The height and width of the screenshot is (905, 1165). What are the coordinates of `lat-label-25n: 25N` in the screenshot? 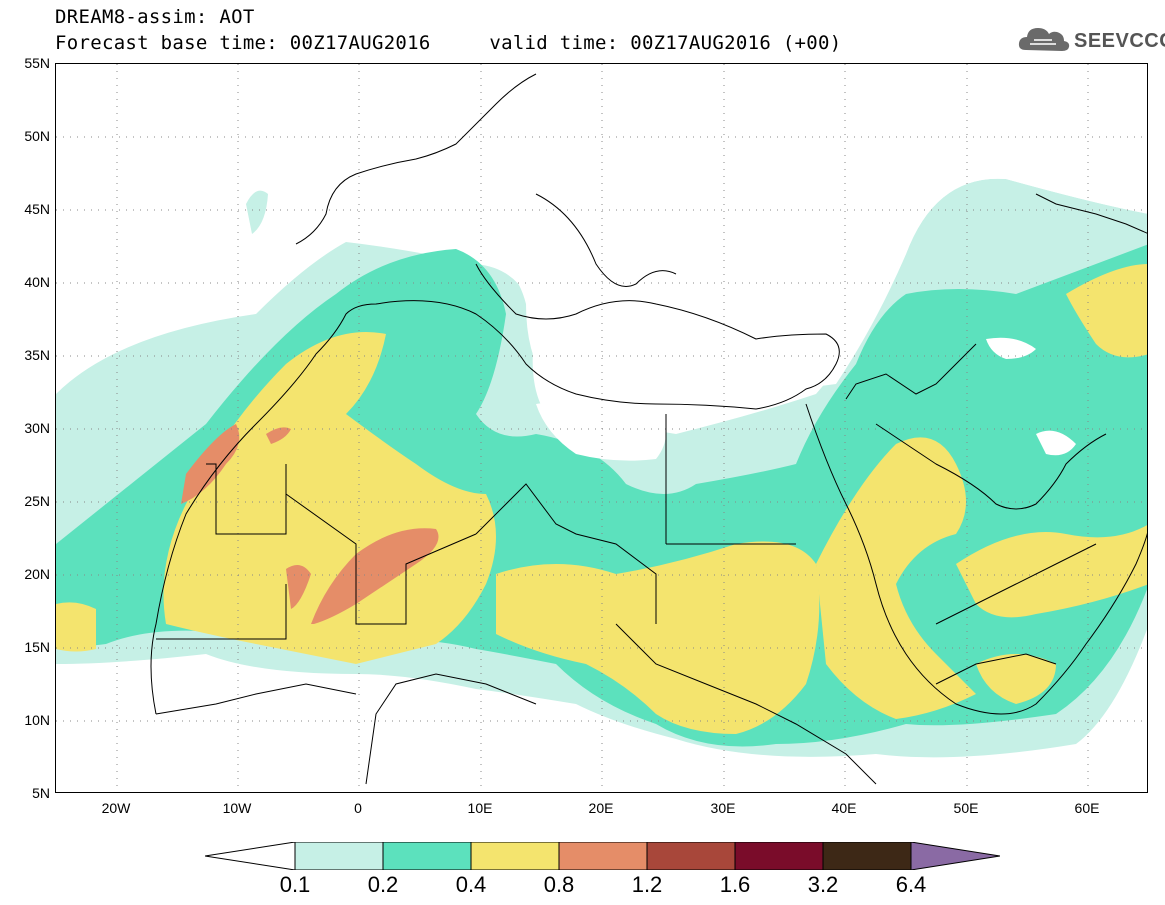 It's located at (37, 501).